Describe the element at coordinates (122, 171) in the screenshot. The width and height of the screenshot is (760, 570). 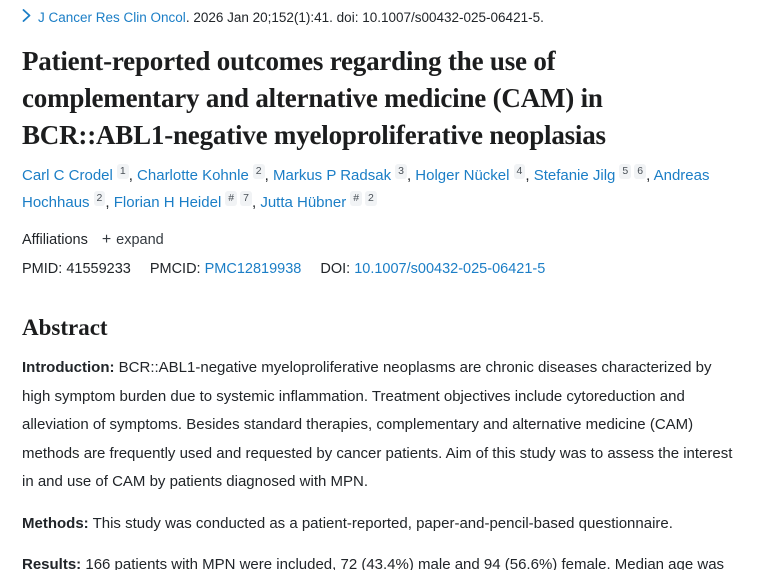
I see `author-superscript: 1` at that location.